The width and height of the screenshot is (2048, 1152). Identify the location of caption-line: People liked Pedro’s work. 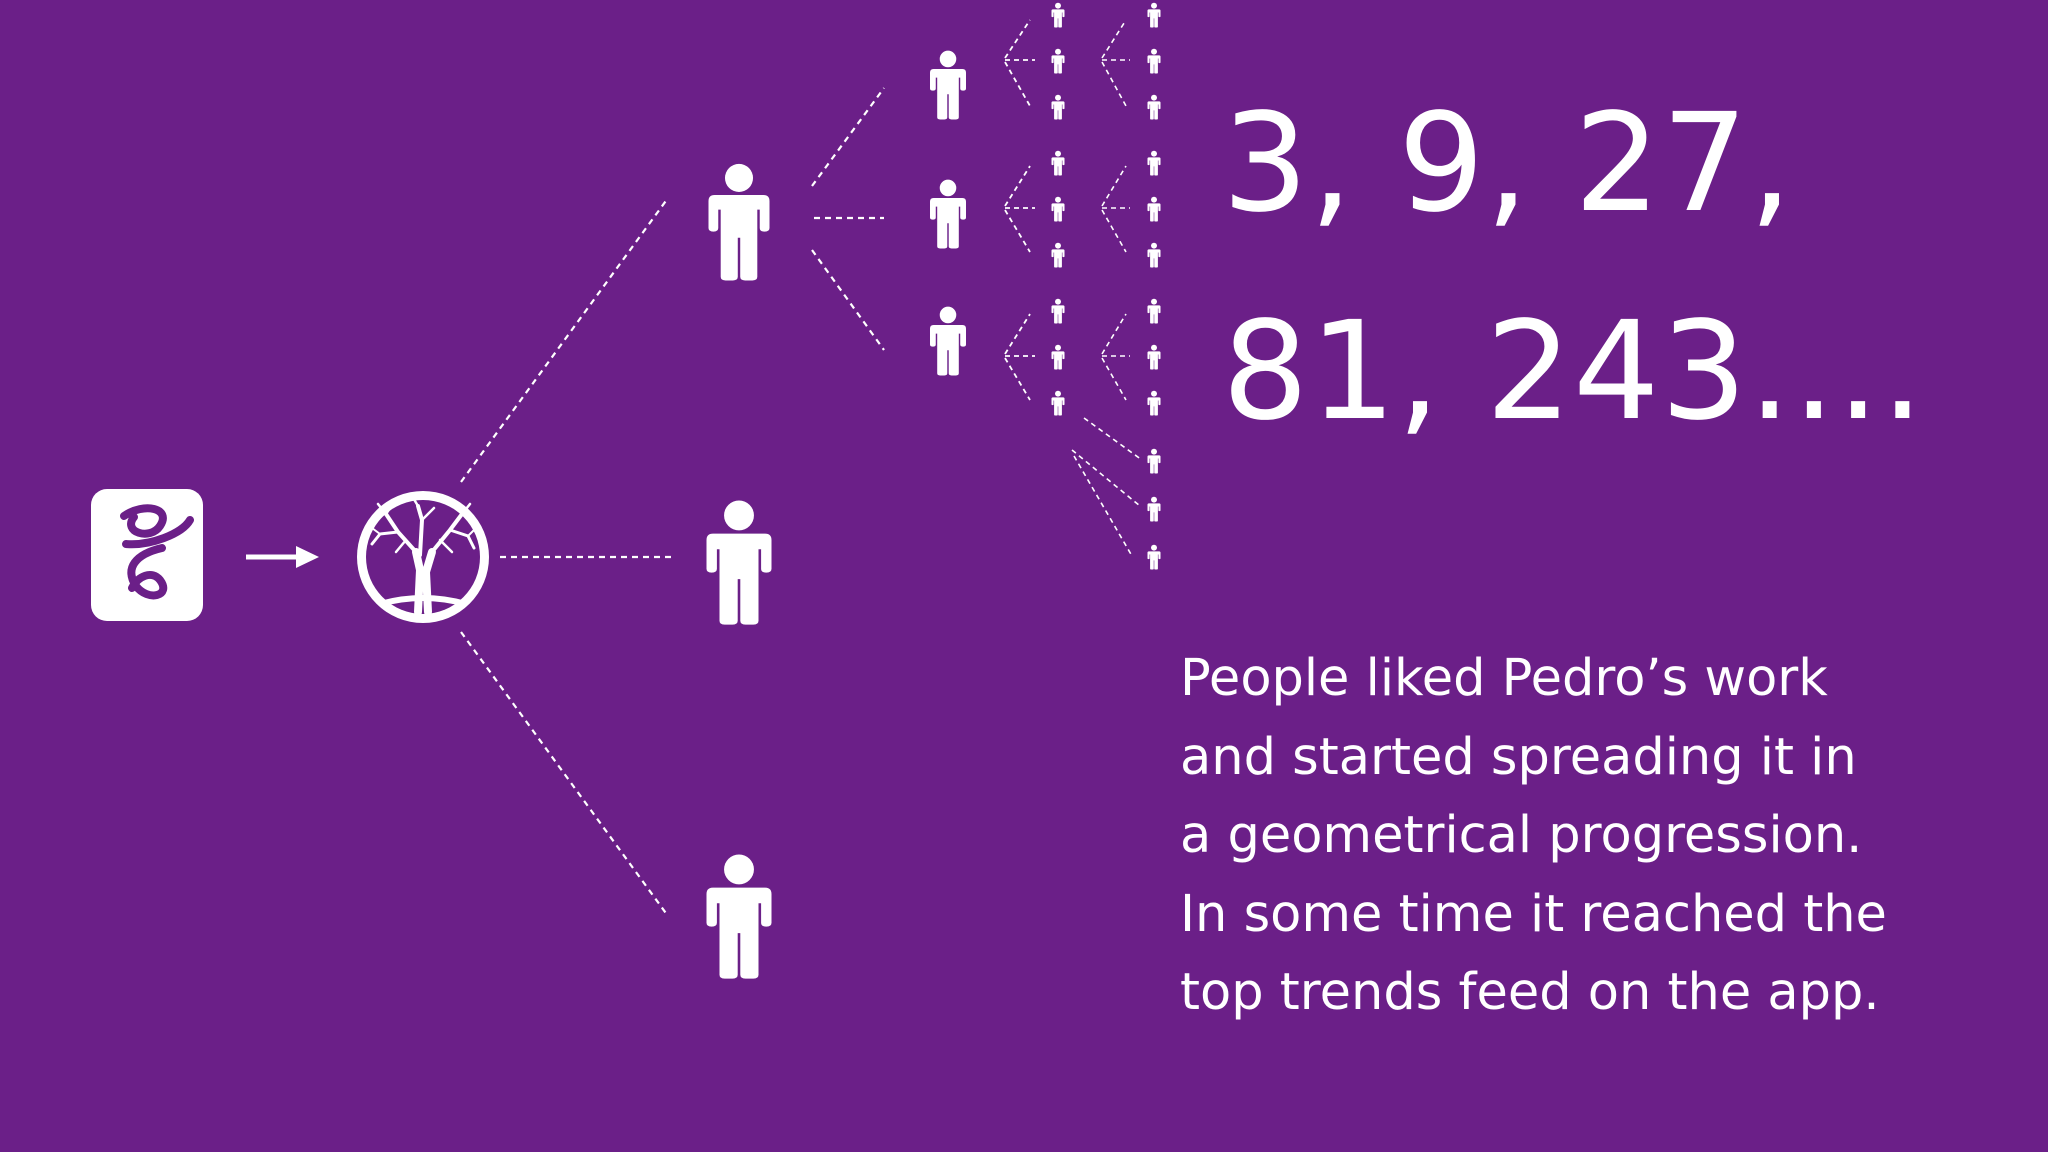
(1504, 678).